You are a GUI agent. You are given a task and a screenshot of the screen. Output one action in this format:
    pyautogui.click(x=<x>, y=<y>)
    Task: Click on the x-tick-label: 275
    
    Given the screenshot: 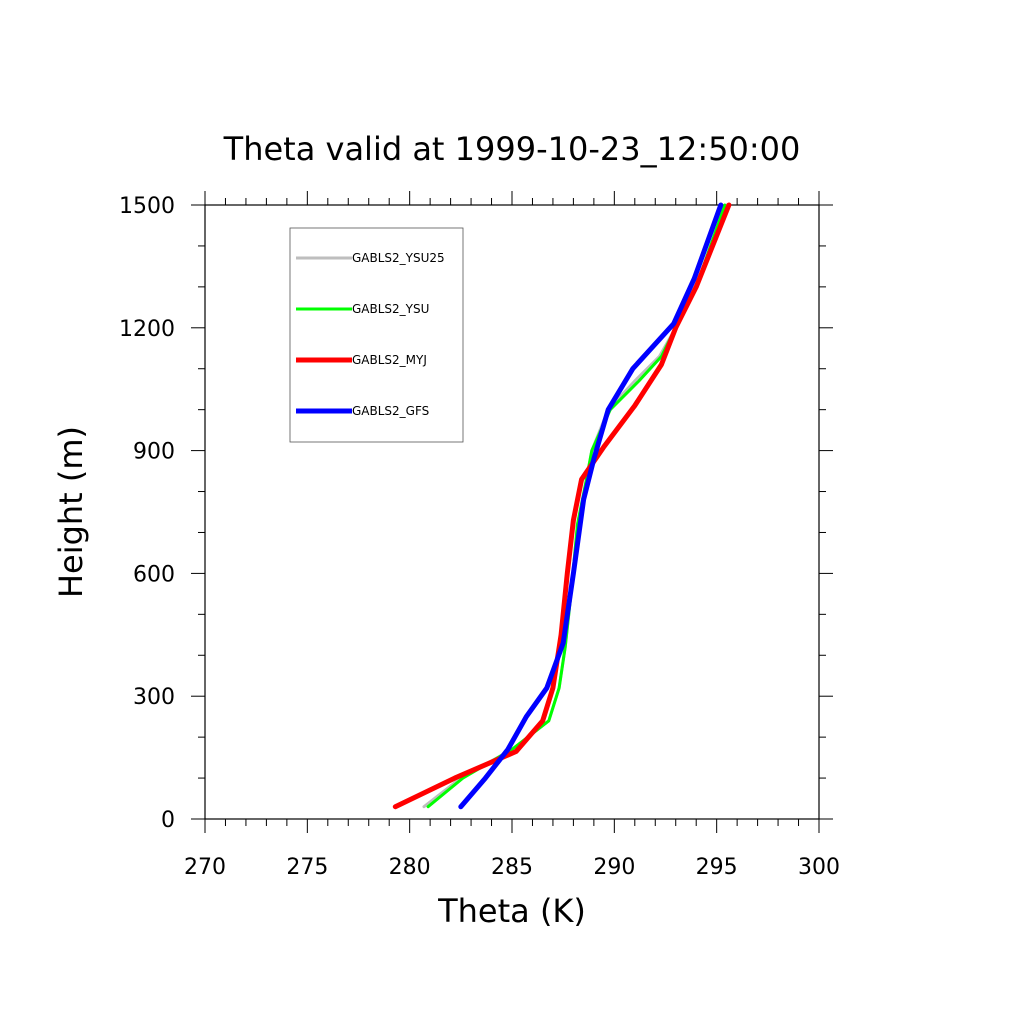 What is the action you would take?
    pyautogui.click(x=307, y=867)
    